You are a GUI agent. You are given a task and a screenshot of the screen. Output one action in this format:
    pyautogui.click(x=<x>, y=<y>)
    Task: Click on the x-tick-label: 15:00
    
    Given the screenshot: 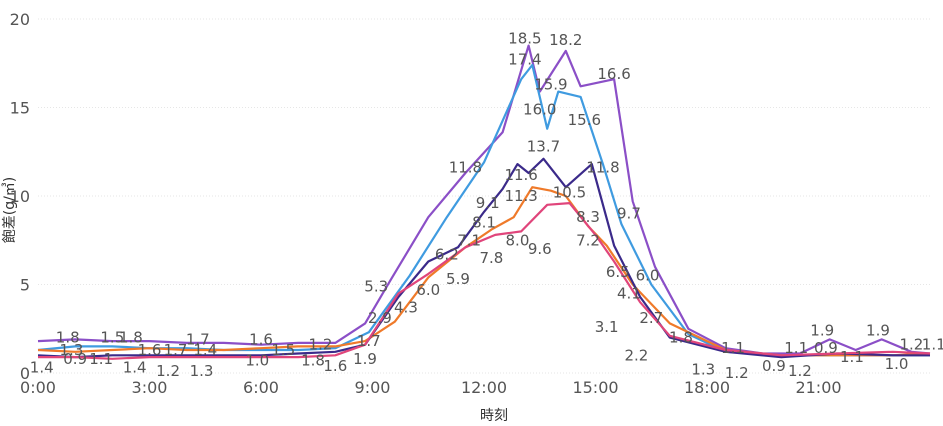 What is the action you would take?
    pyautogui.click(x=595, y=387)
    